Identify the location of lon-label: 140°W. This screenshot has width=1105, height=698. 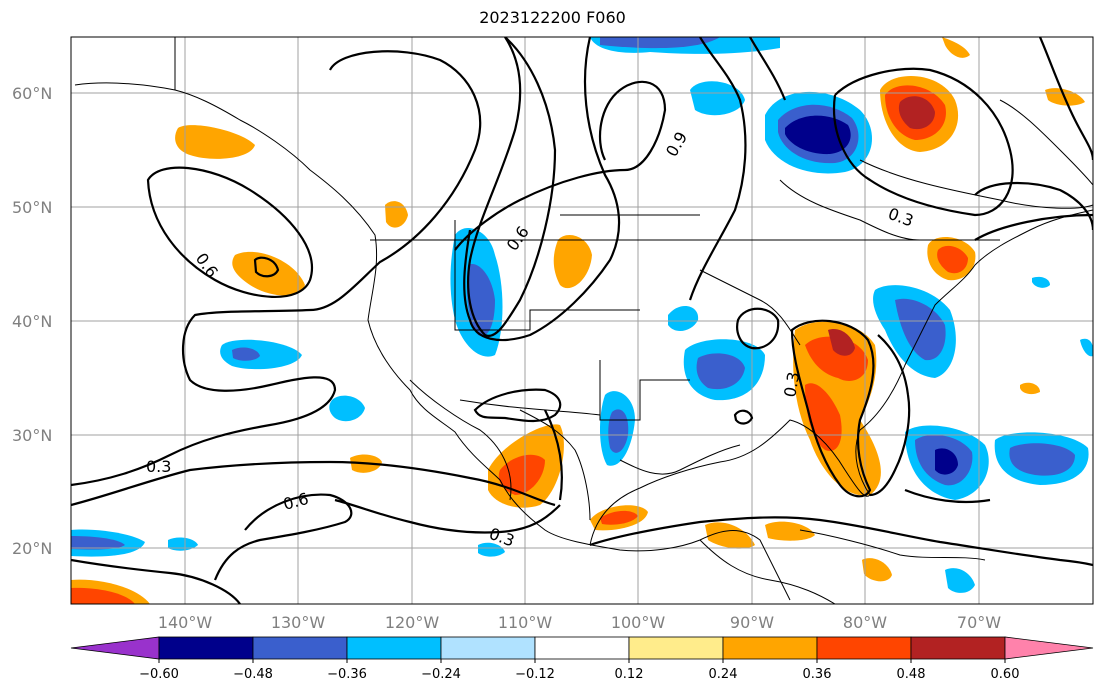
(185, 622).